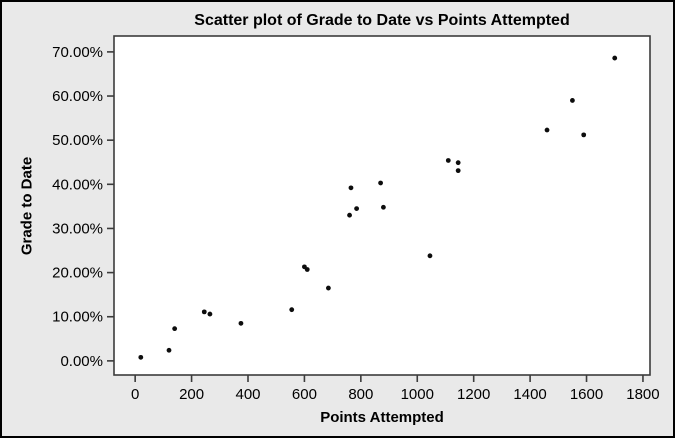  What do you see at coordinates (77, 273) in the screenshot?
I see `y-tick-label: 20.00%` at bounding box center [77, 273].